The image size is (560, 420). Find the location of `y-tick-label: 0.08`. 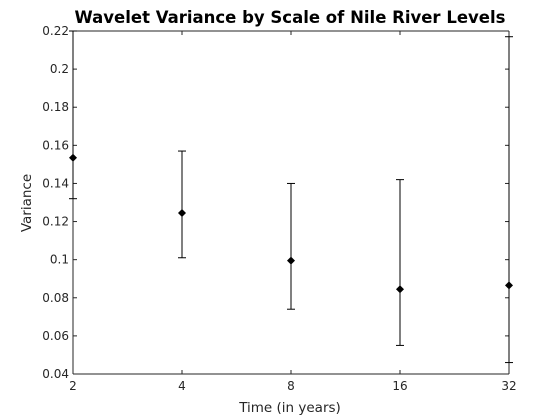

y-tick-label: 0.08 is located at coordinates (55, 298).